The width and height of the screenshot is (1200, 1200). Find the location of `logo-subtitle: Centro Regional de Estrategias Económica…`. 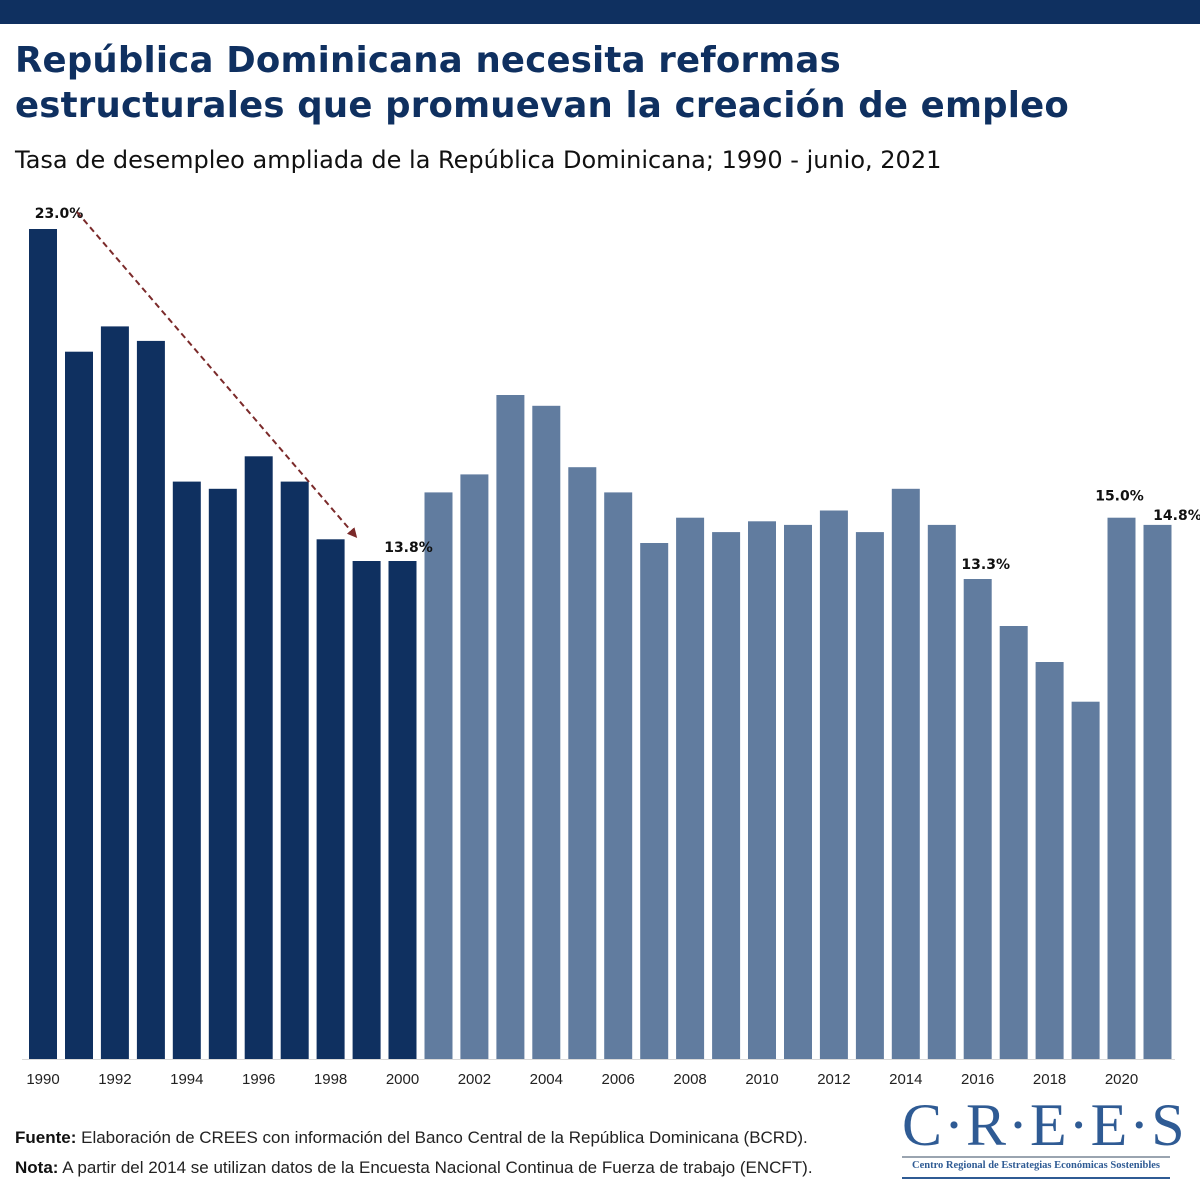

logo-subtitle: Centro Regional de Estrategias Económica… is located at coordinates (1035, 1165).